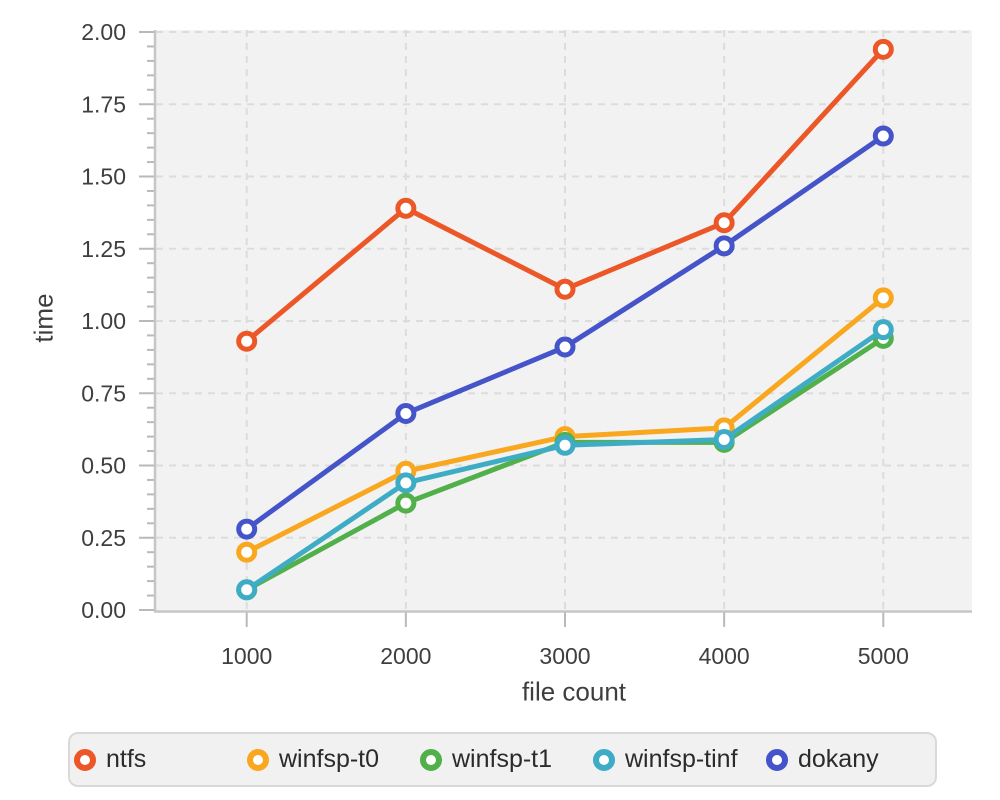 The height and width of the screenshot is (800, 1000). I want to click on legend-label: winfsp-t0, so click(329, 759).